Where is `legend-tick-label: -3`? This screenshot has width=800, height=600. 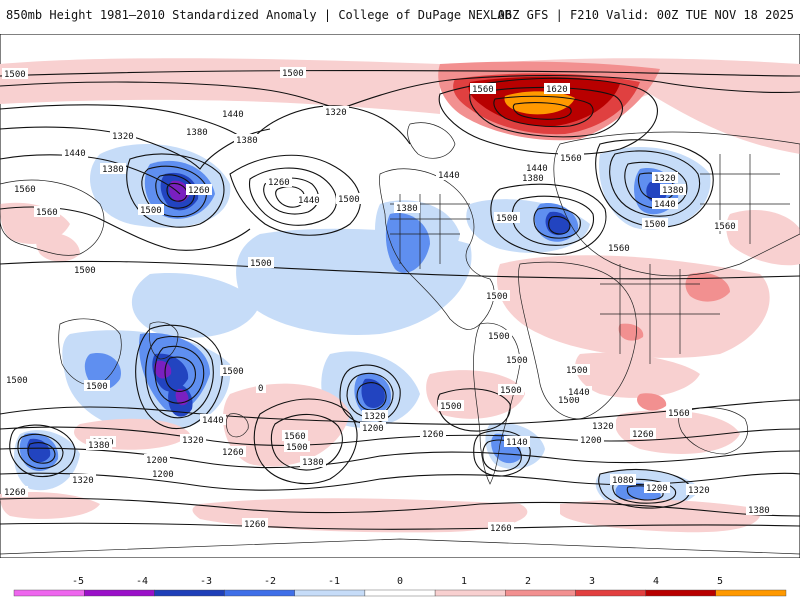 legend-tick-label: -3 is located at coordinates (206, 581).